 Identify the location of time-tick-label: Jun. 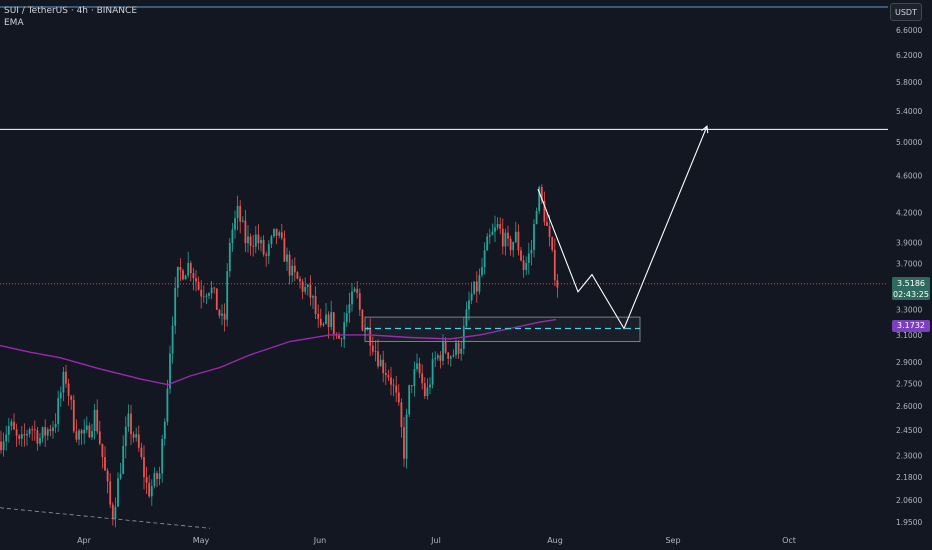
(320, 540).